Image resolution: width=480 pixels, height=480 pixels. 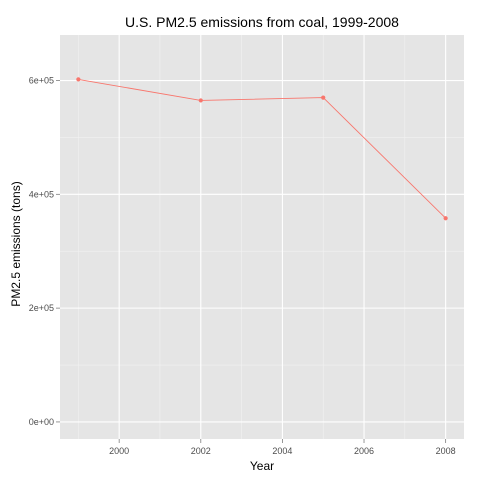 I want to click on y-axis-title: PM2.5 emissions (tons), so click(x=16, y=243).